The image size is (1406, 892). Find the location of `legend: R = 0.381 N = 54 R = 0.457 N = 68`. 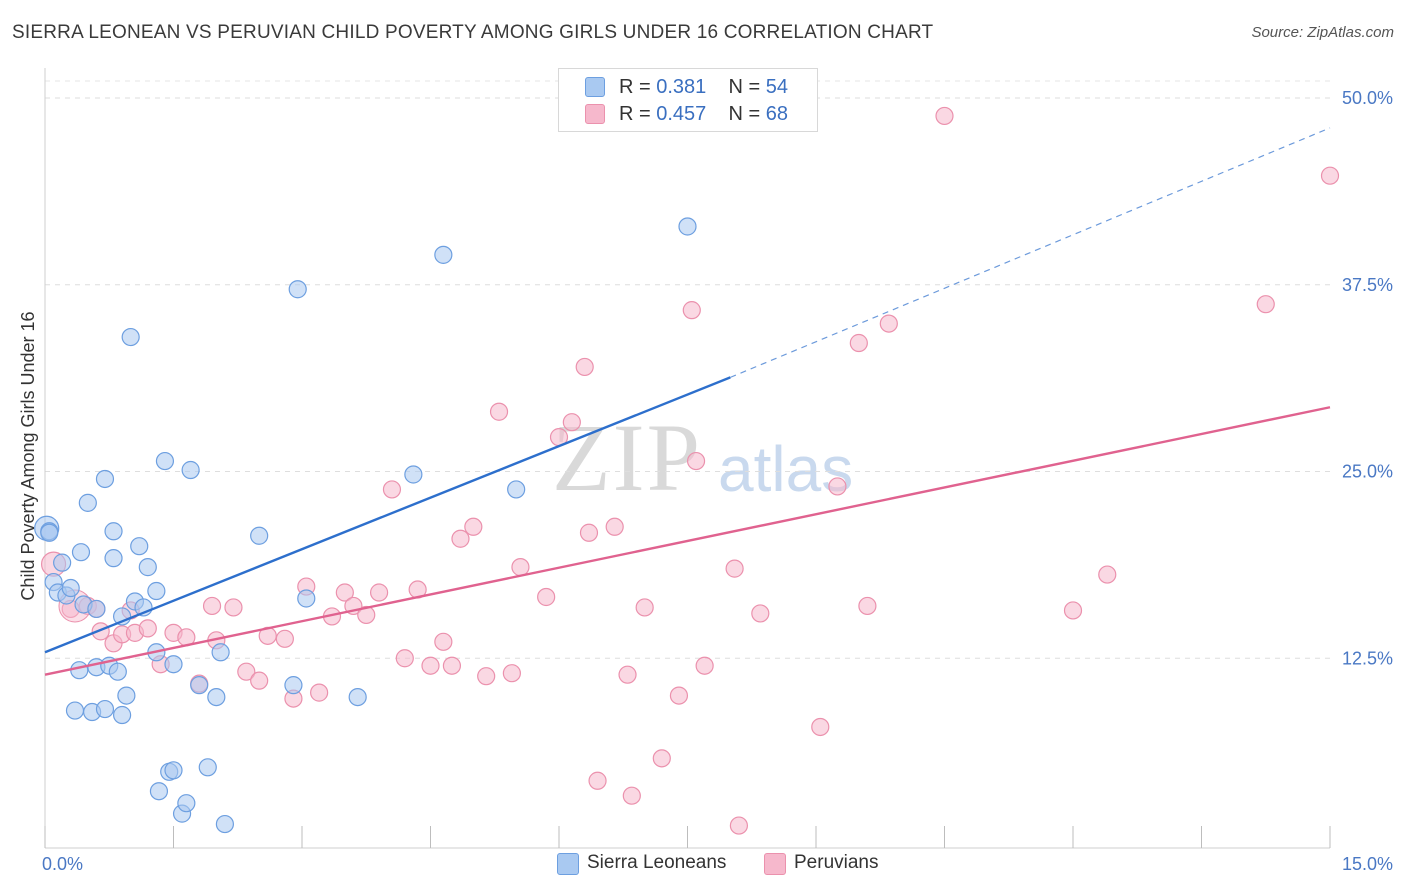

legend: R = 0.381 N = 54 R = 0.457 N = 68 is located at coordinates (688, 100).